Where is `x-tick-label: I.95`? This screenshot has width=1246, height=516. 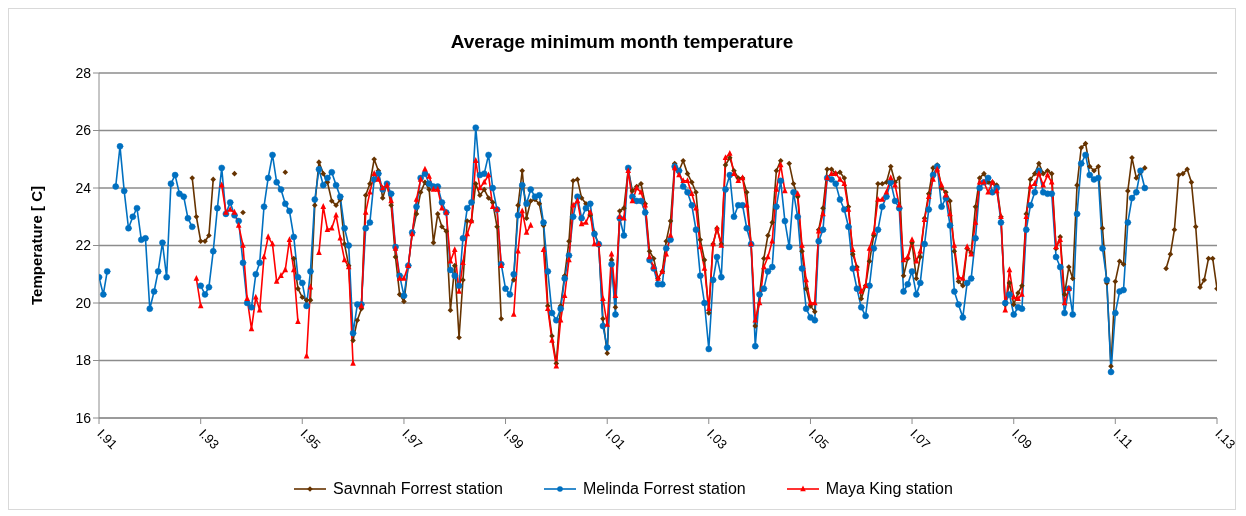
x-tick-label: I.95 is located at coordinates (310, 438).